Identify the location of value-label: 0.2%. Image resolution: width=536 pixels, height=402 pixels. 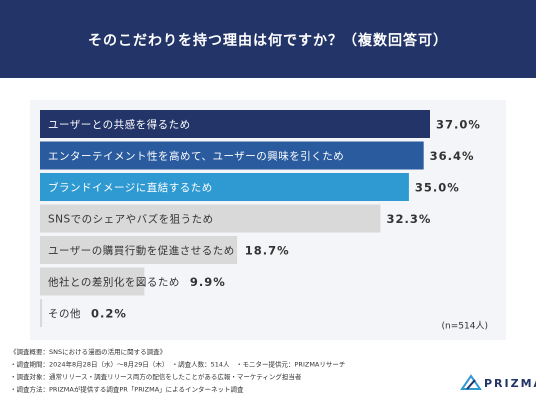
(109, 314).